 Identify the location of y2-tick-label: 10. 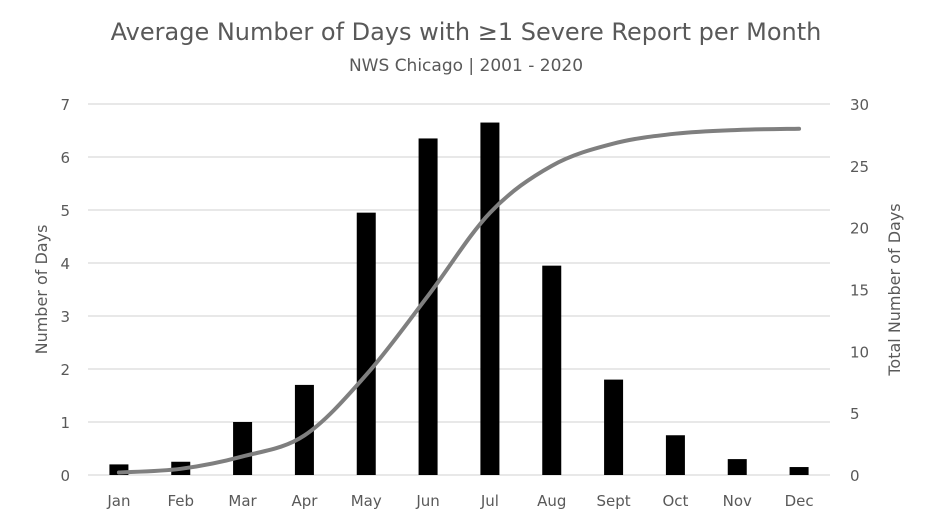
(859, 352).